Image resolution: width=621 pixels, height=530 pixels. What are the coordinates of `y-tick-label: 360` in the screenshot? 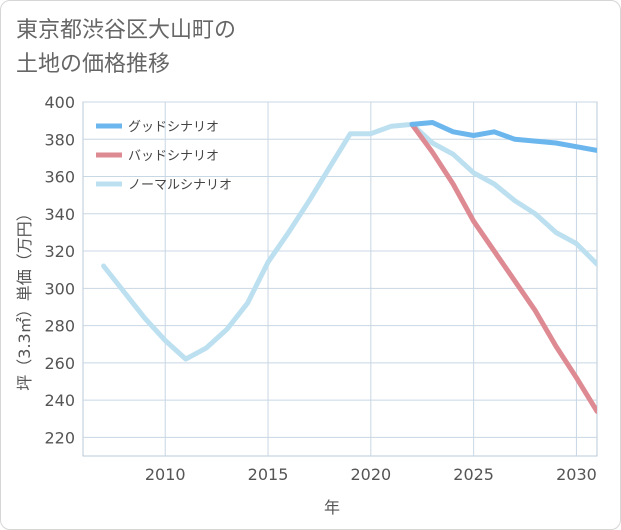 It's located at (59, 177).